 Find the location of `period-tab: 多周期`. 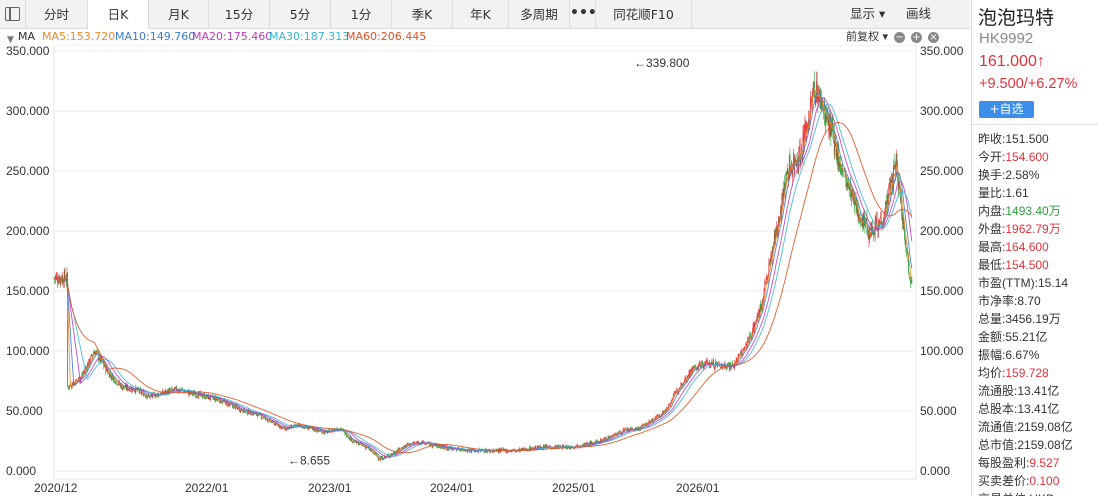

period-tab: 多周期 is located at coordinates (538, 14).